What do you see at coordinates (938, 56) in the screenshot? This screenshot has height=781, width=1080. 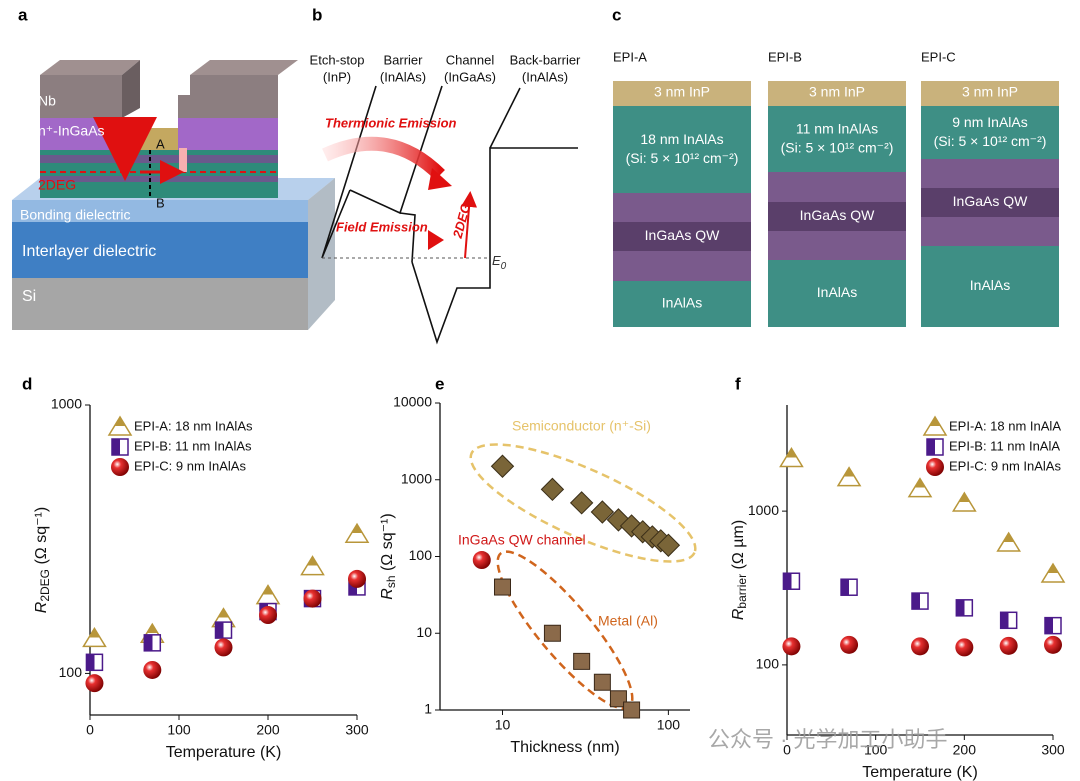 I see `stack-name: EPI-C` at bounding box center [938, 56].